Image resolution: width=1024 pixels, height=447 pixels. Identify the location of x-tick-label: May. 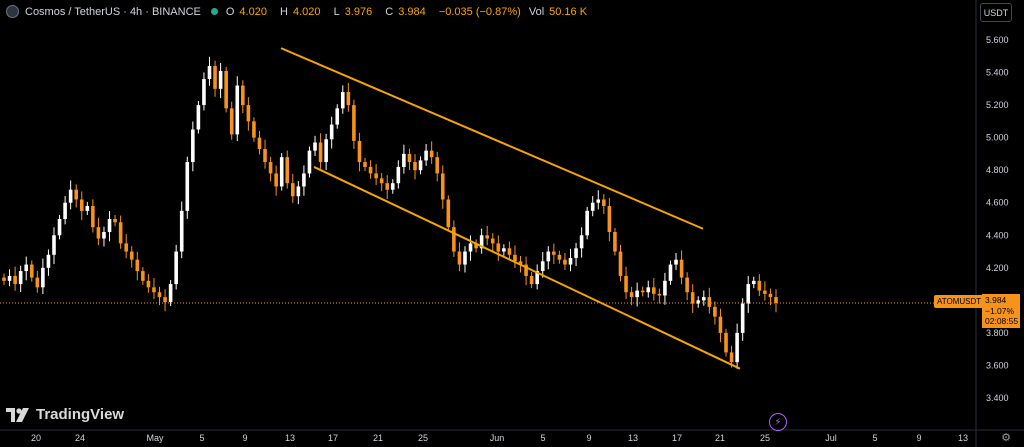
(155, 438).